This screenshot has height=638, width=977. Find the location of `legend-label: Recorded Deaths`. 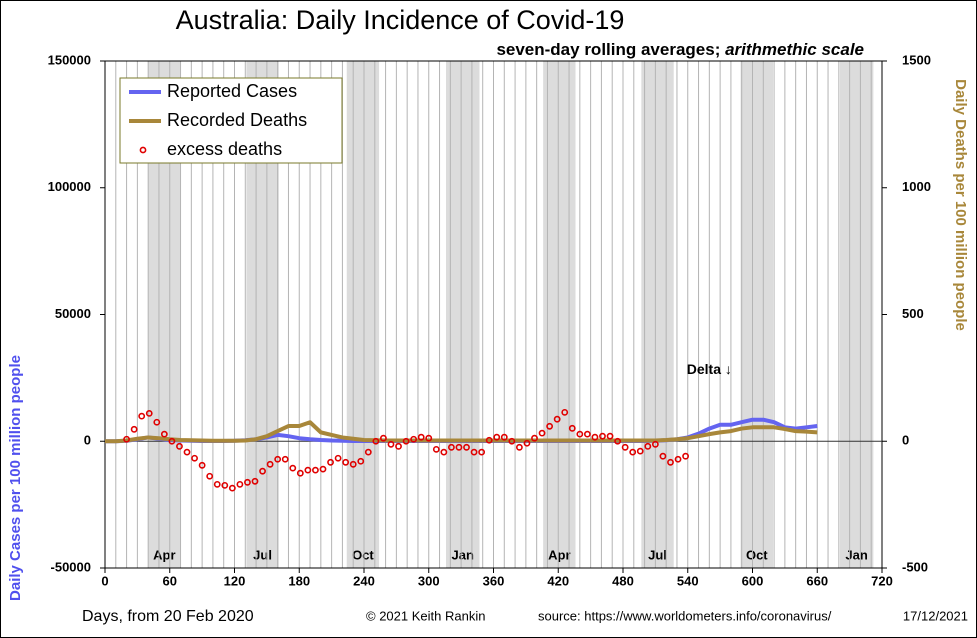

legend-label: Recorded Deaths is located at coordinates (237, 120).